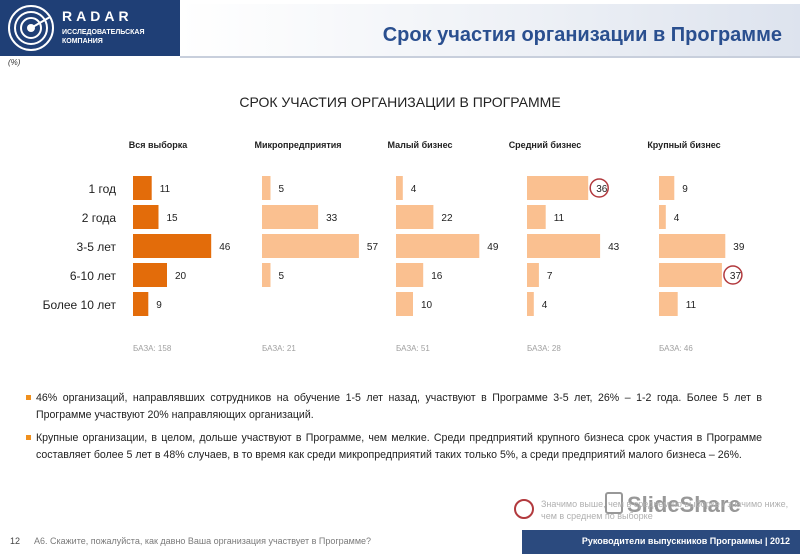 Image resolution: width=800 pixels, height=554 pixels. I want to click on category-label: 6-10 лет, so click(93, 276).